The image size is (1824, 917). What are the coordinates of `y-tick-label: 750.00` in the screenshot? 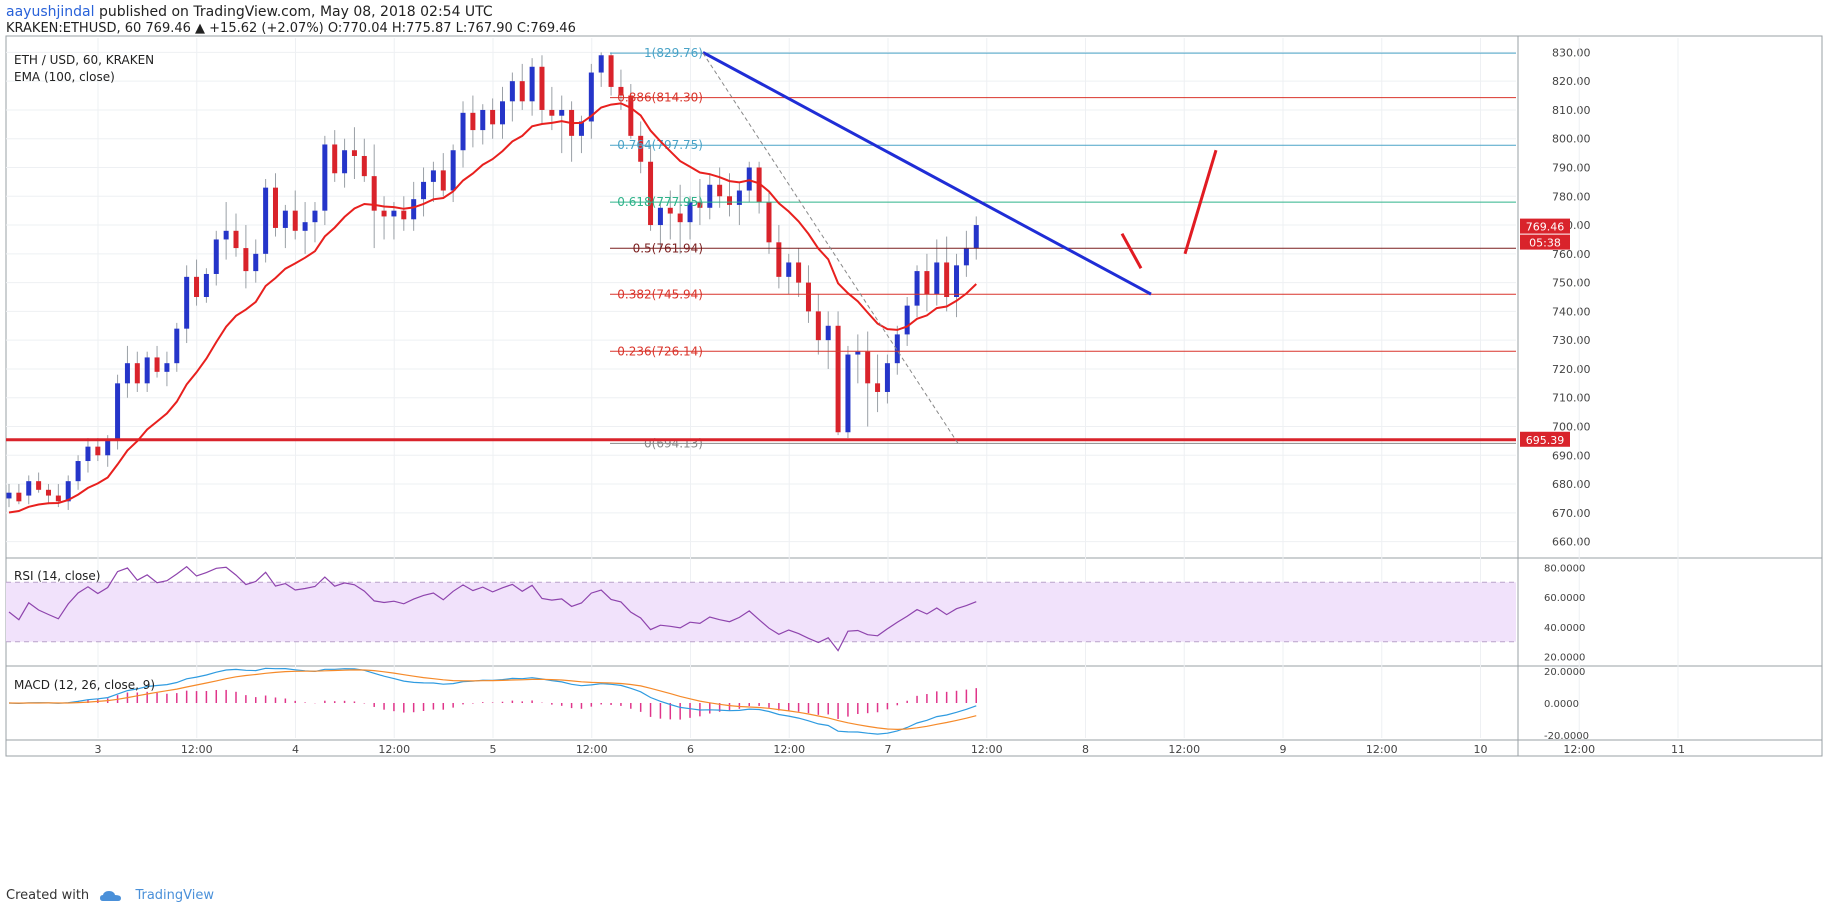 It's located at (1571, 283).